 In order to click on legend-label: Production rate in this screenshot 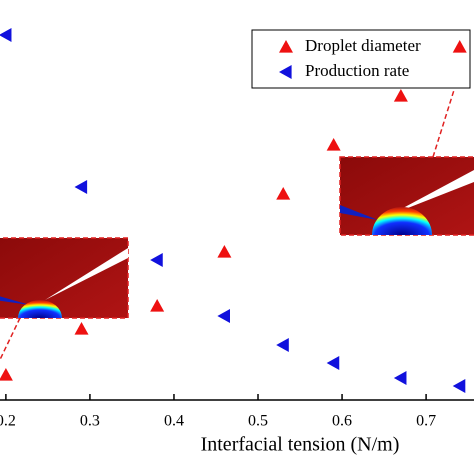, I will do `click(357, 70)`.